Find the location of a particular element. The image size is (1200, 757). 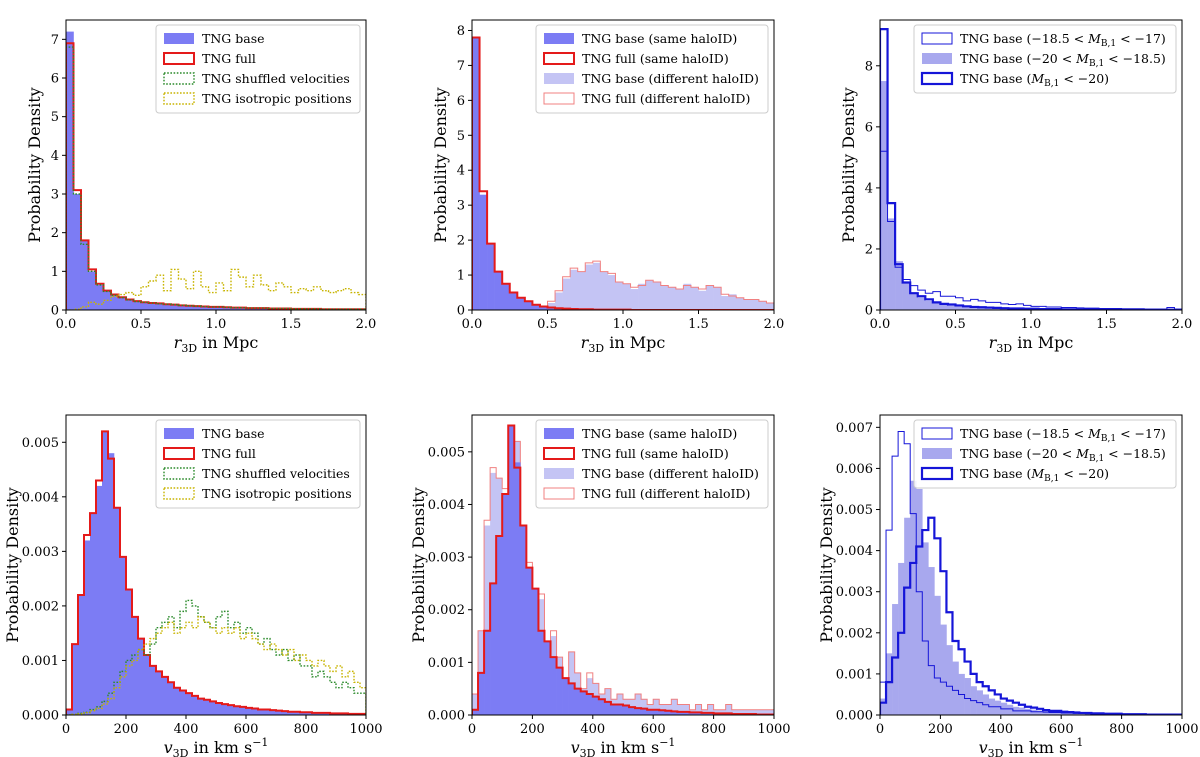

legend-label: TNG full (different haloID) is located at coordinates (666, 493).